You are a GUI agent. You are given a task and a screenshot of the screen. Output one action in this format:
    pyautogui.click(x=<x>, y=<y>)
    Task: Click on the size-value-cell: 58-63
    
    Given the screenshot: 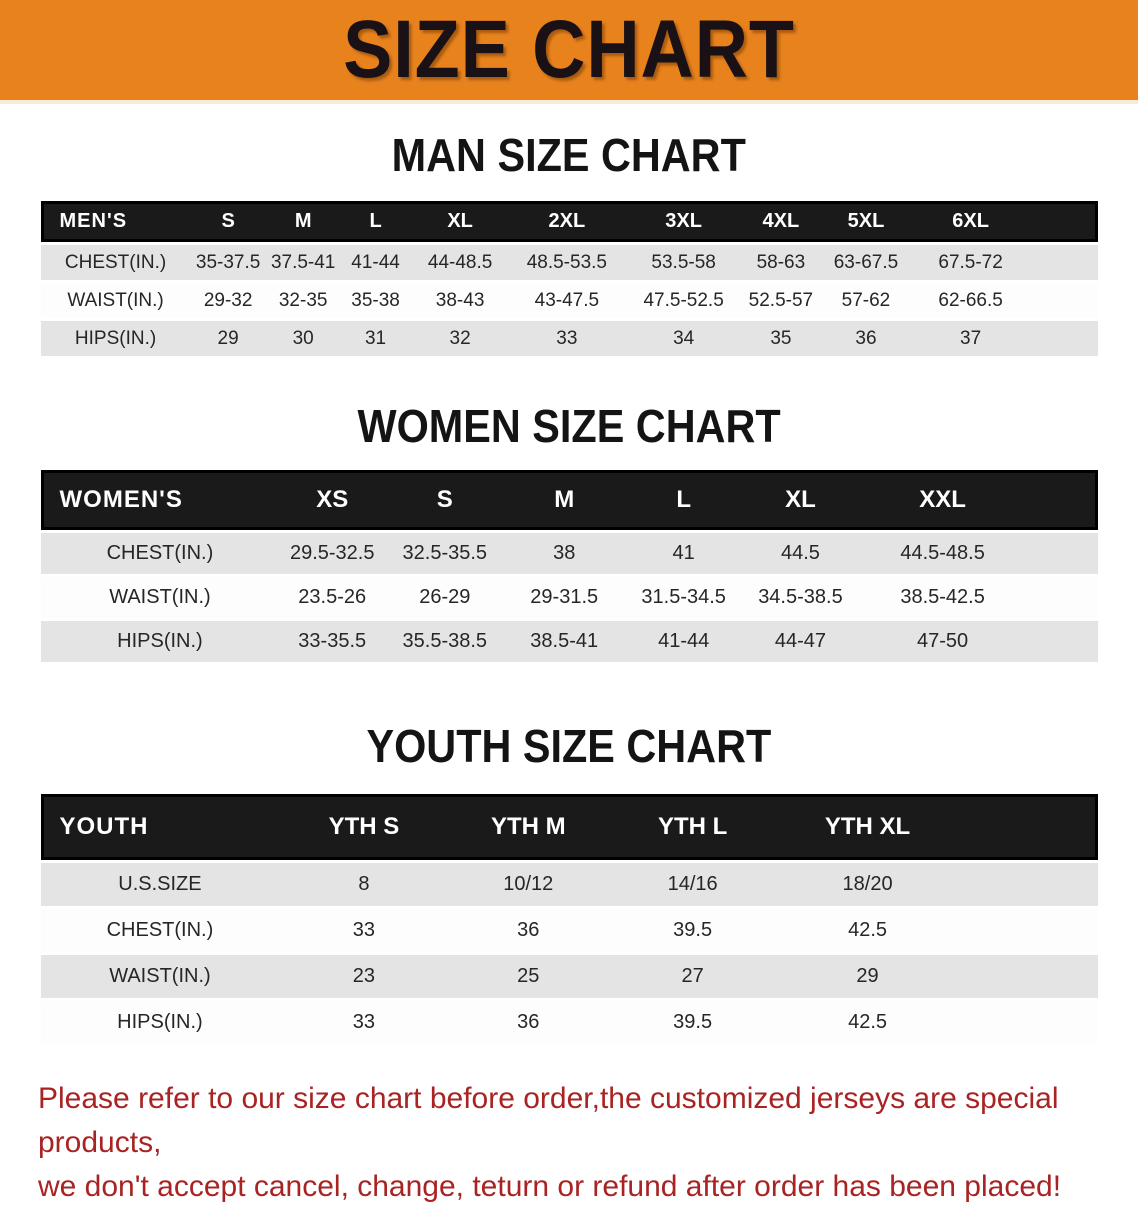 What is the action you would take?
    pyautogui.click(x=781, y=262)
    